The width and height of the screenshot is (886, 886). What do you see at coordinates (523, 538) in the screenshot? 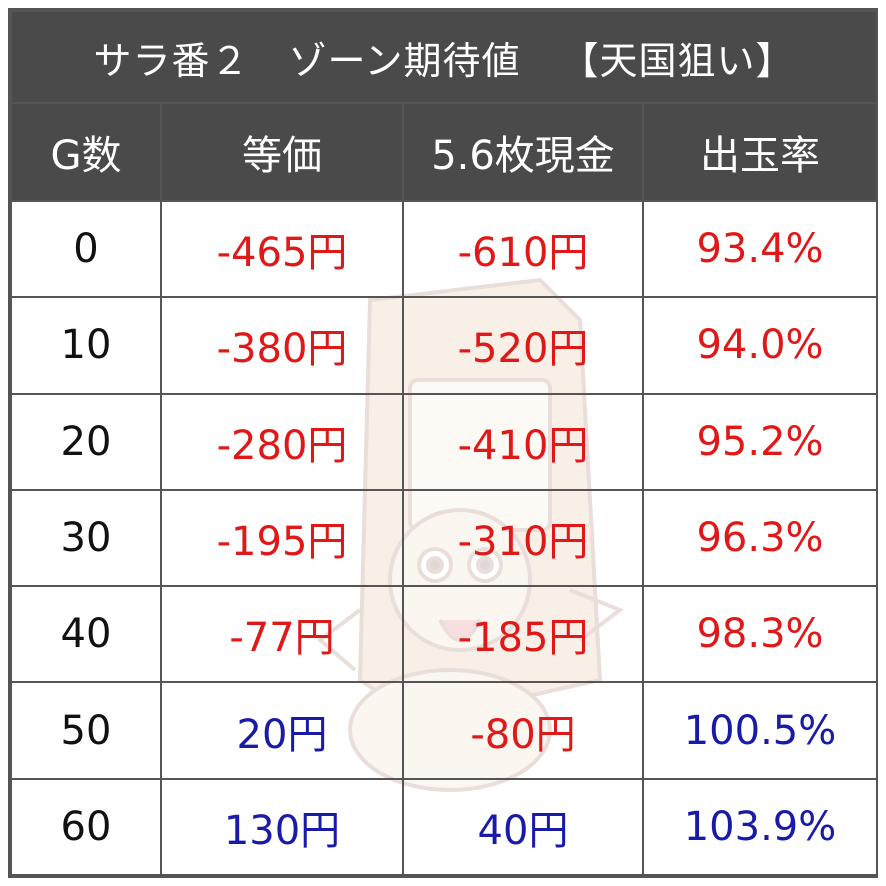
I see `cell-cash-value: -310円` at bounding box center [523, 538].